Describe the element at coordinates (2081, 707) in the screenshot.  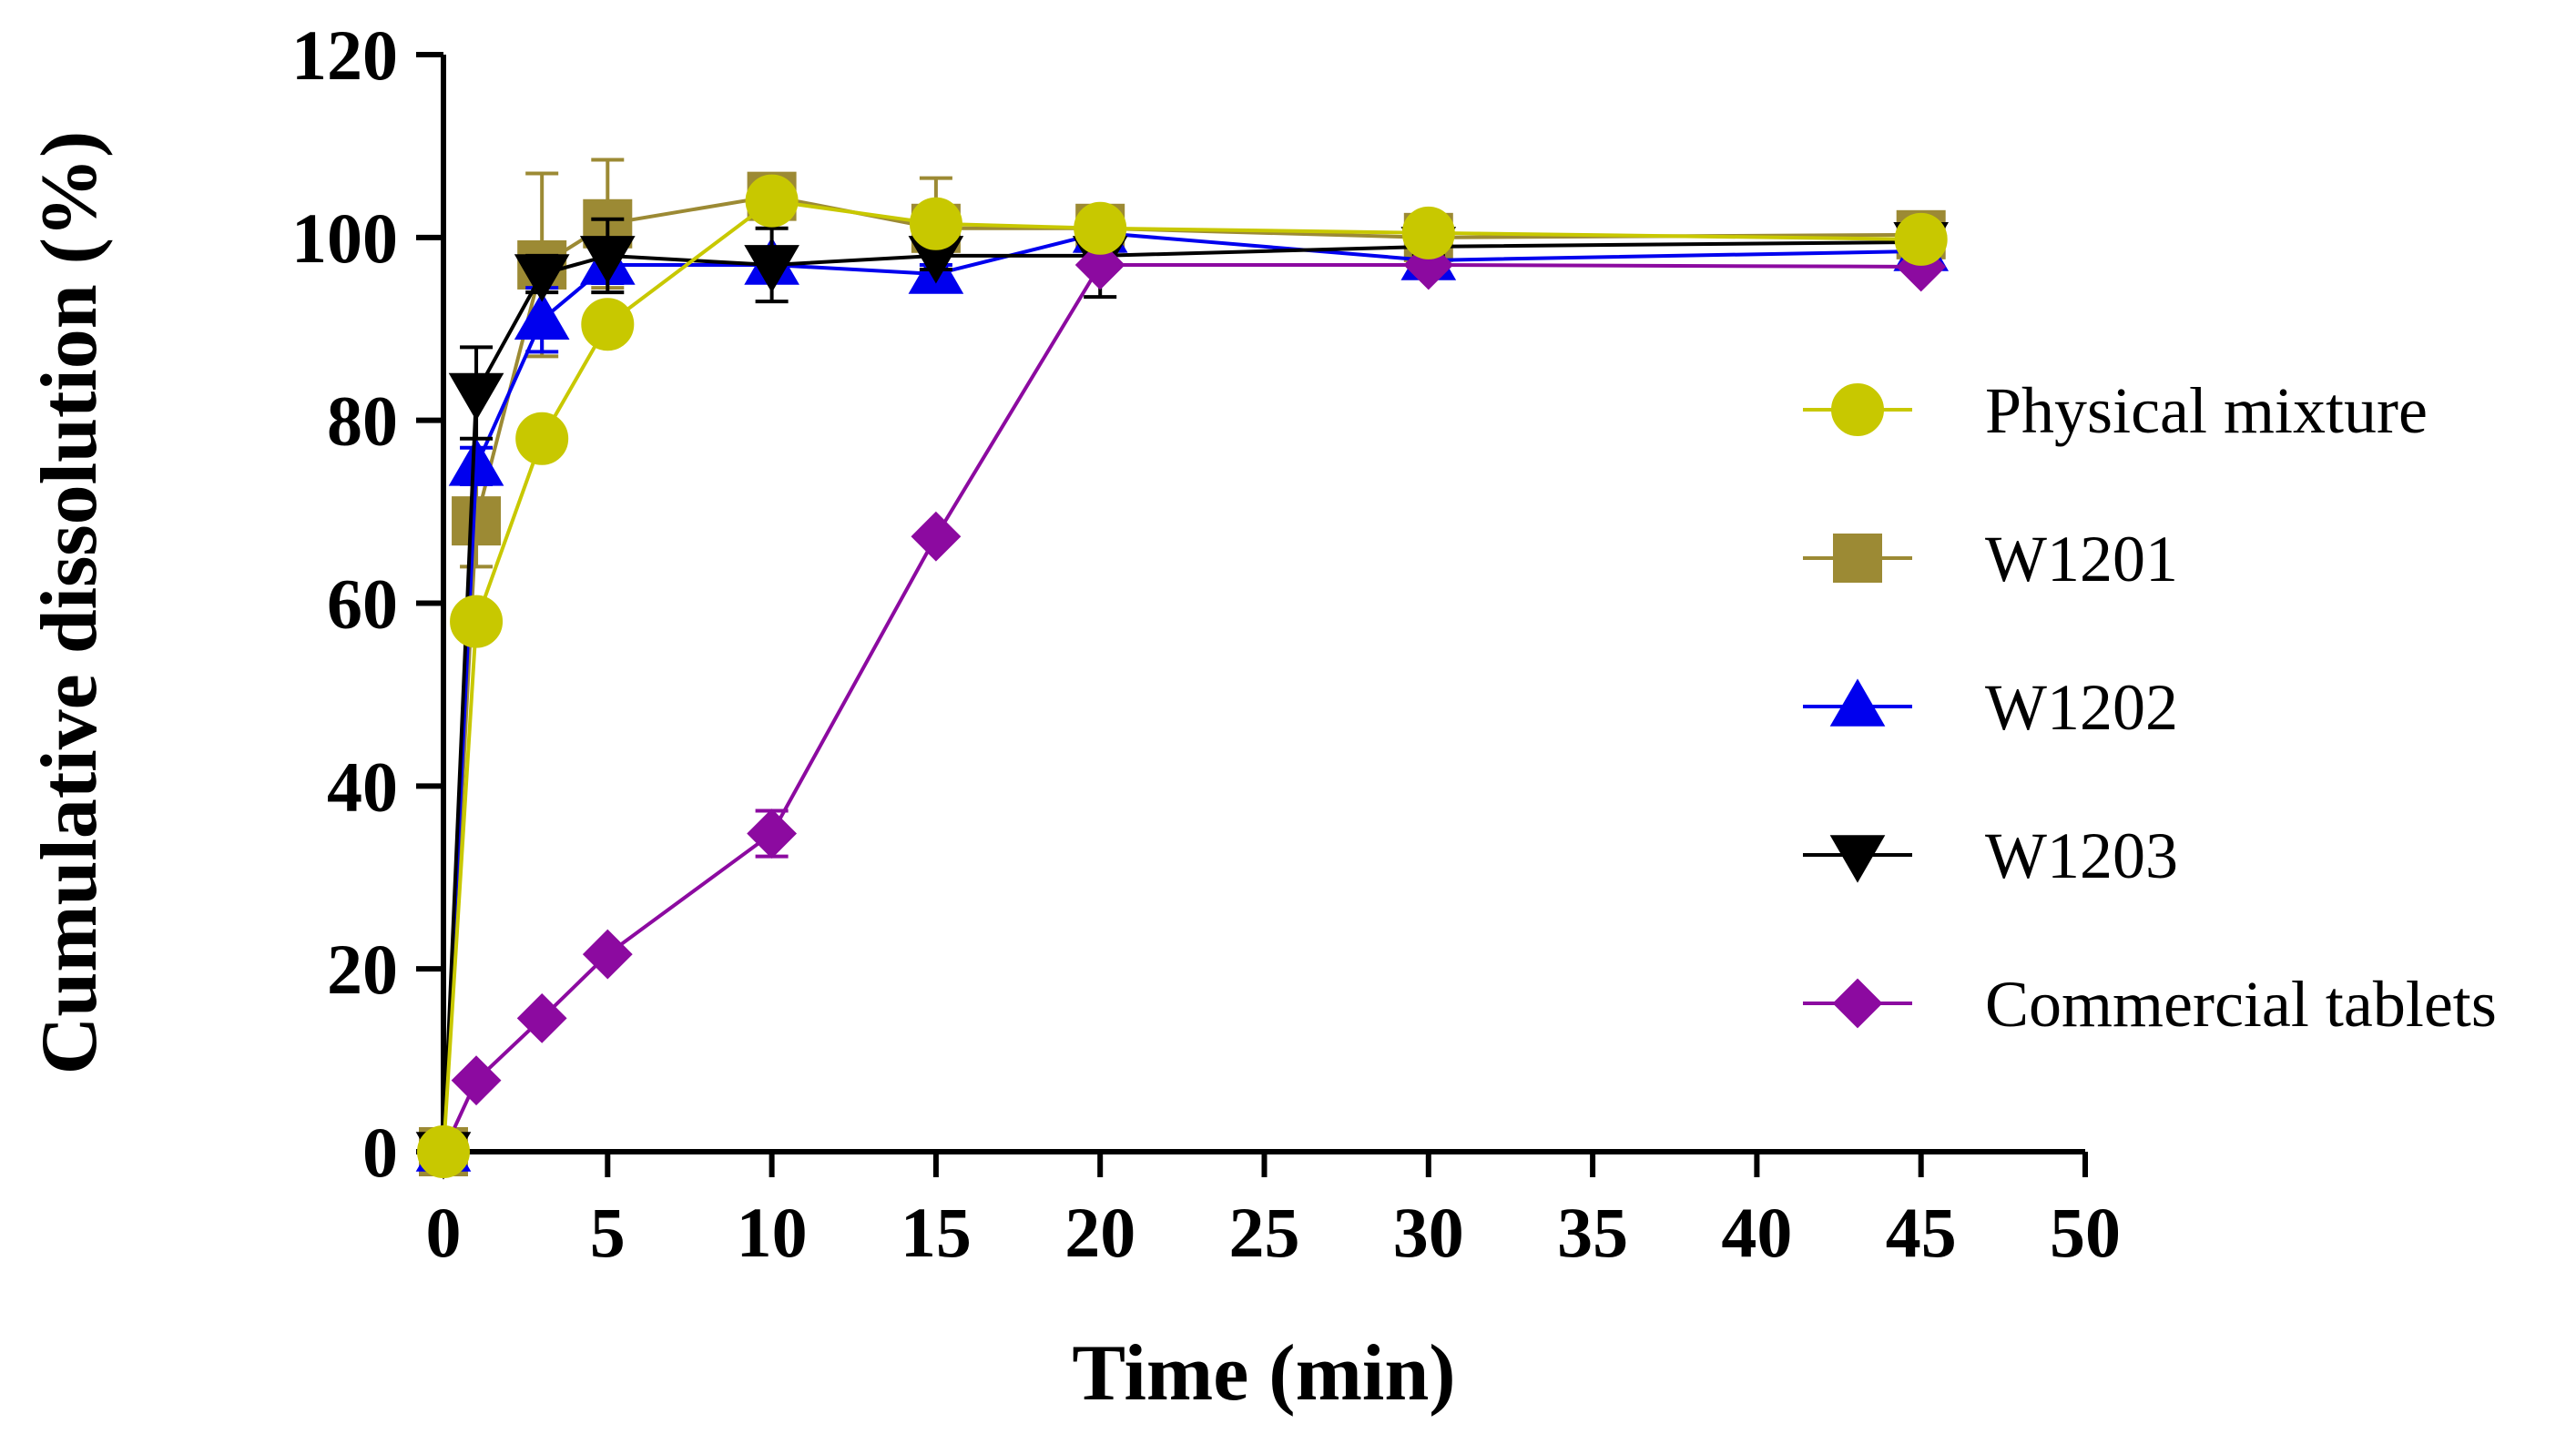
I see `legend-label: W1202` at that location.